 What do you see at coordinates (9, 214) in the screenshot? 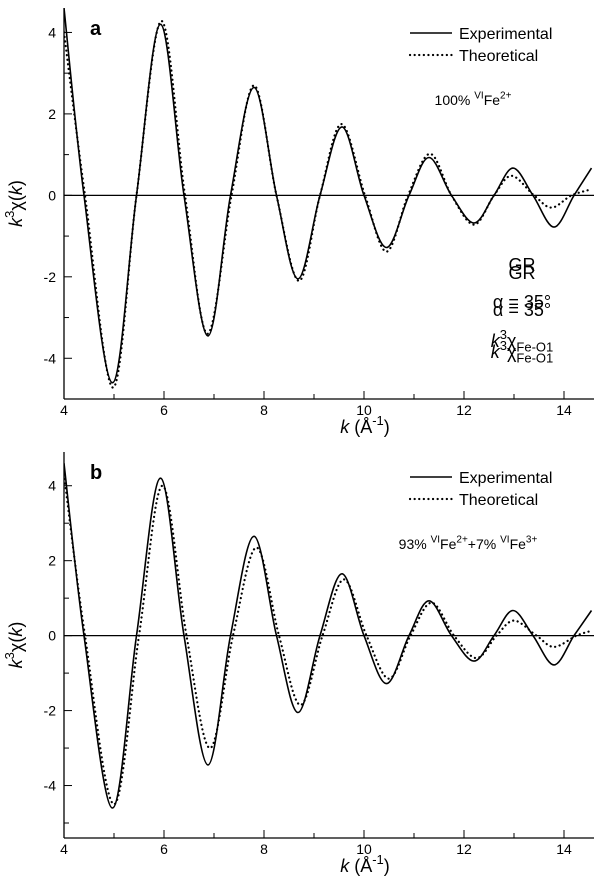
I see `panel-a-y-axis-title-run-1: 3` at bounding box center [9, 214].